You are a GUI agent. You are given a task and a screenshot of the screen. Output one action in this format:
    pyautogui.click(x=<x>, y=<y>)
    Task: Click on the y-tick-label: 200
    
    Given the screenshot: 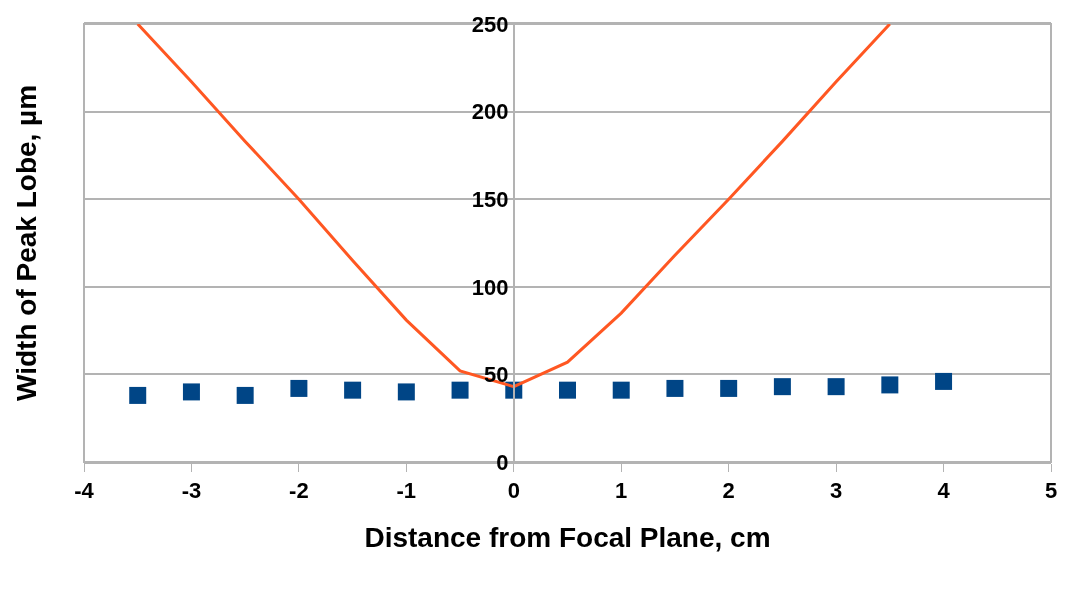 What is the action you would take?
    pyautogui.click(x=490, y=112)
    